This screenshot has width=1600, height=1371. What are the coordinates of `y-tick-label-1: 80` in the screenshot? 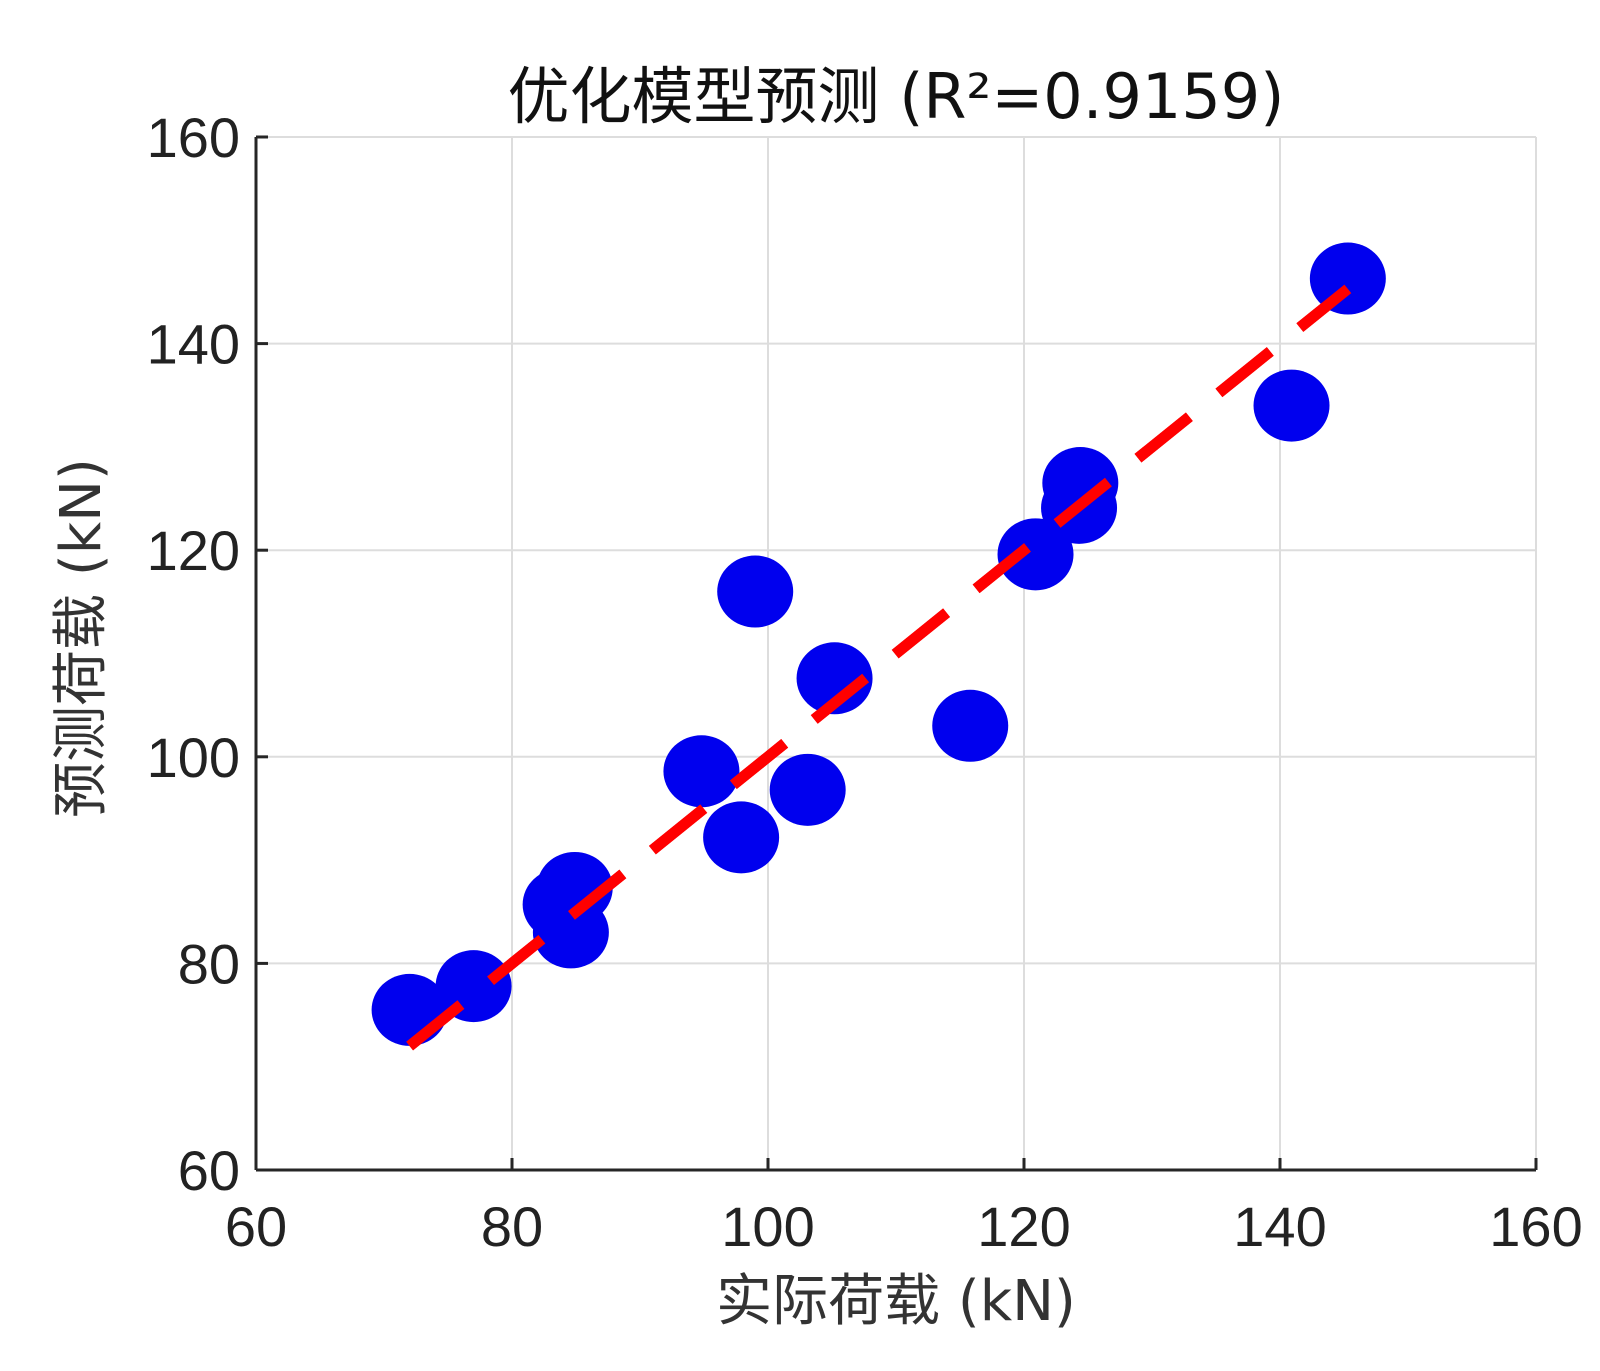 It's located at (209, 963).